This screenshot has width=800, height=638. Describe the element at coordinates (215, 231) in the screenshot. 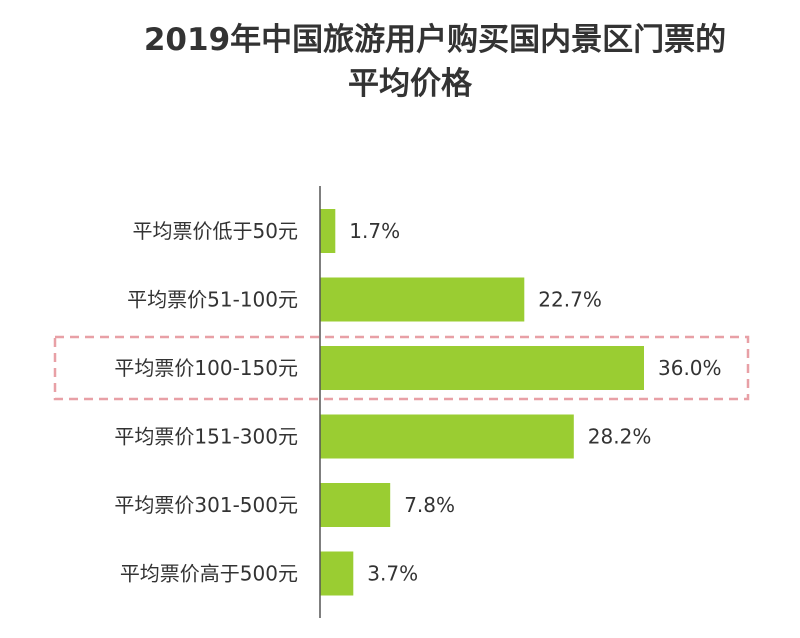

I see `category-label-0: 平均票价低于50元` at that location.